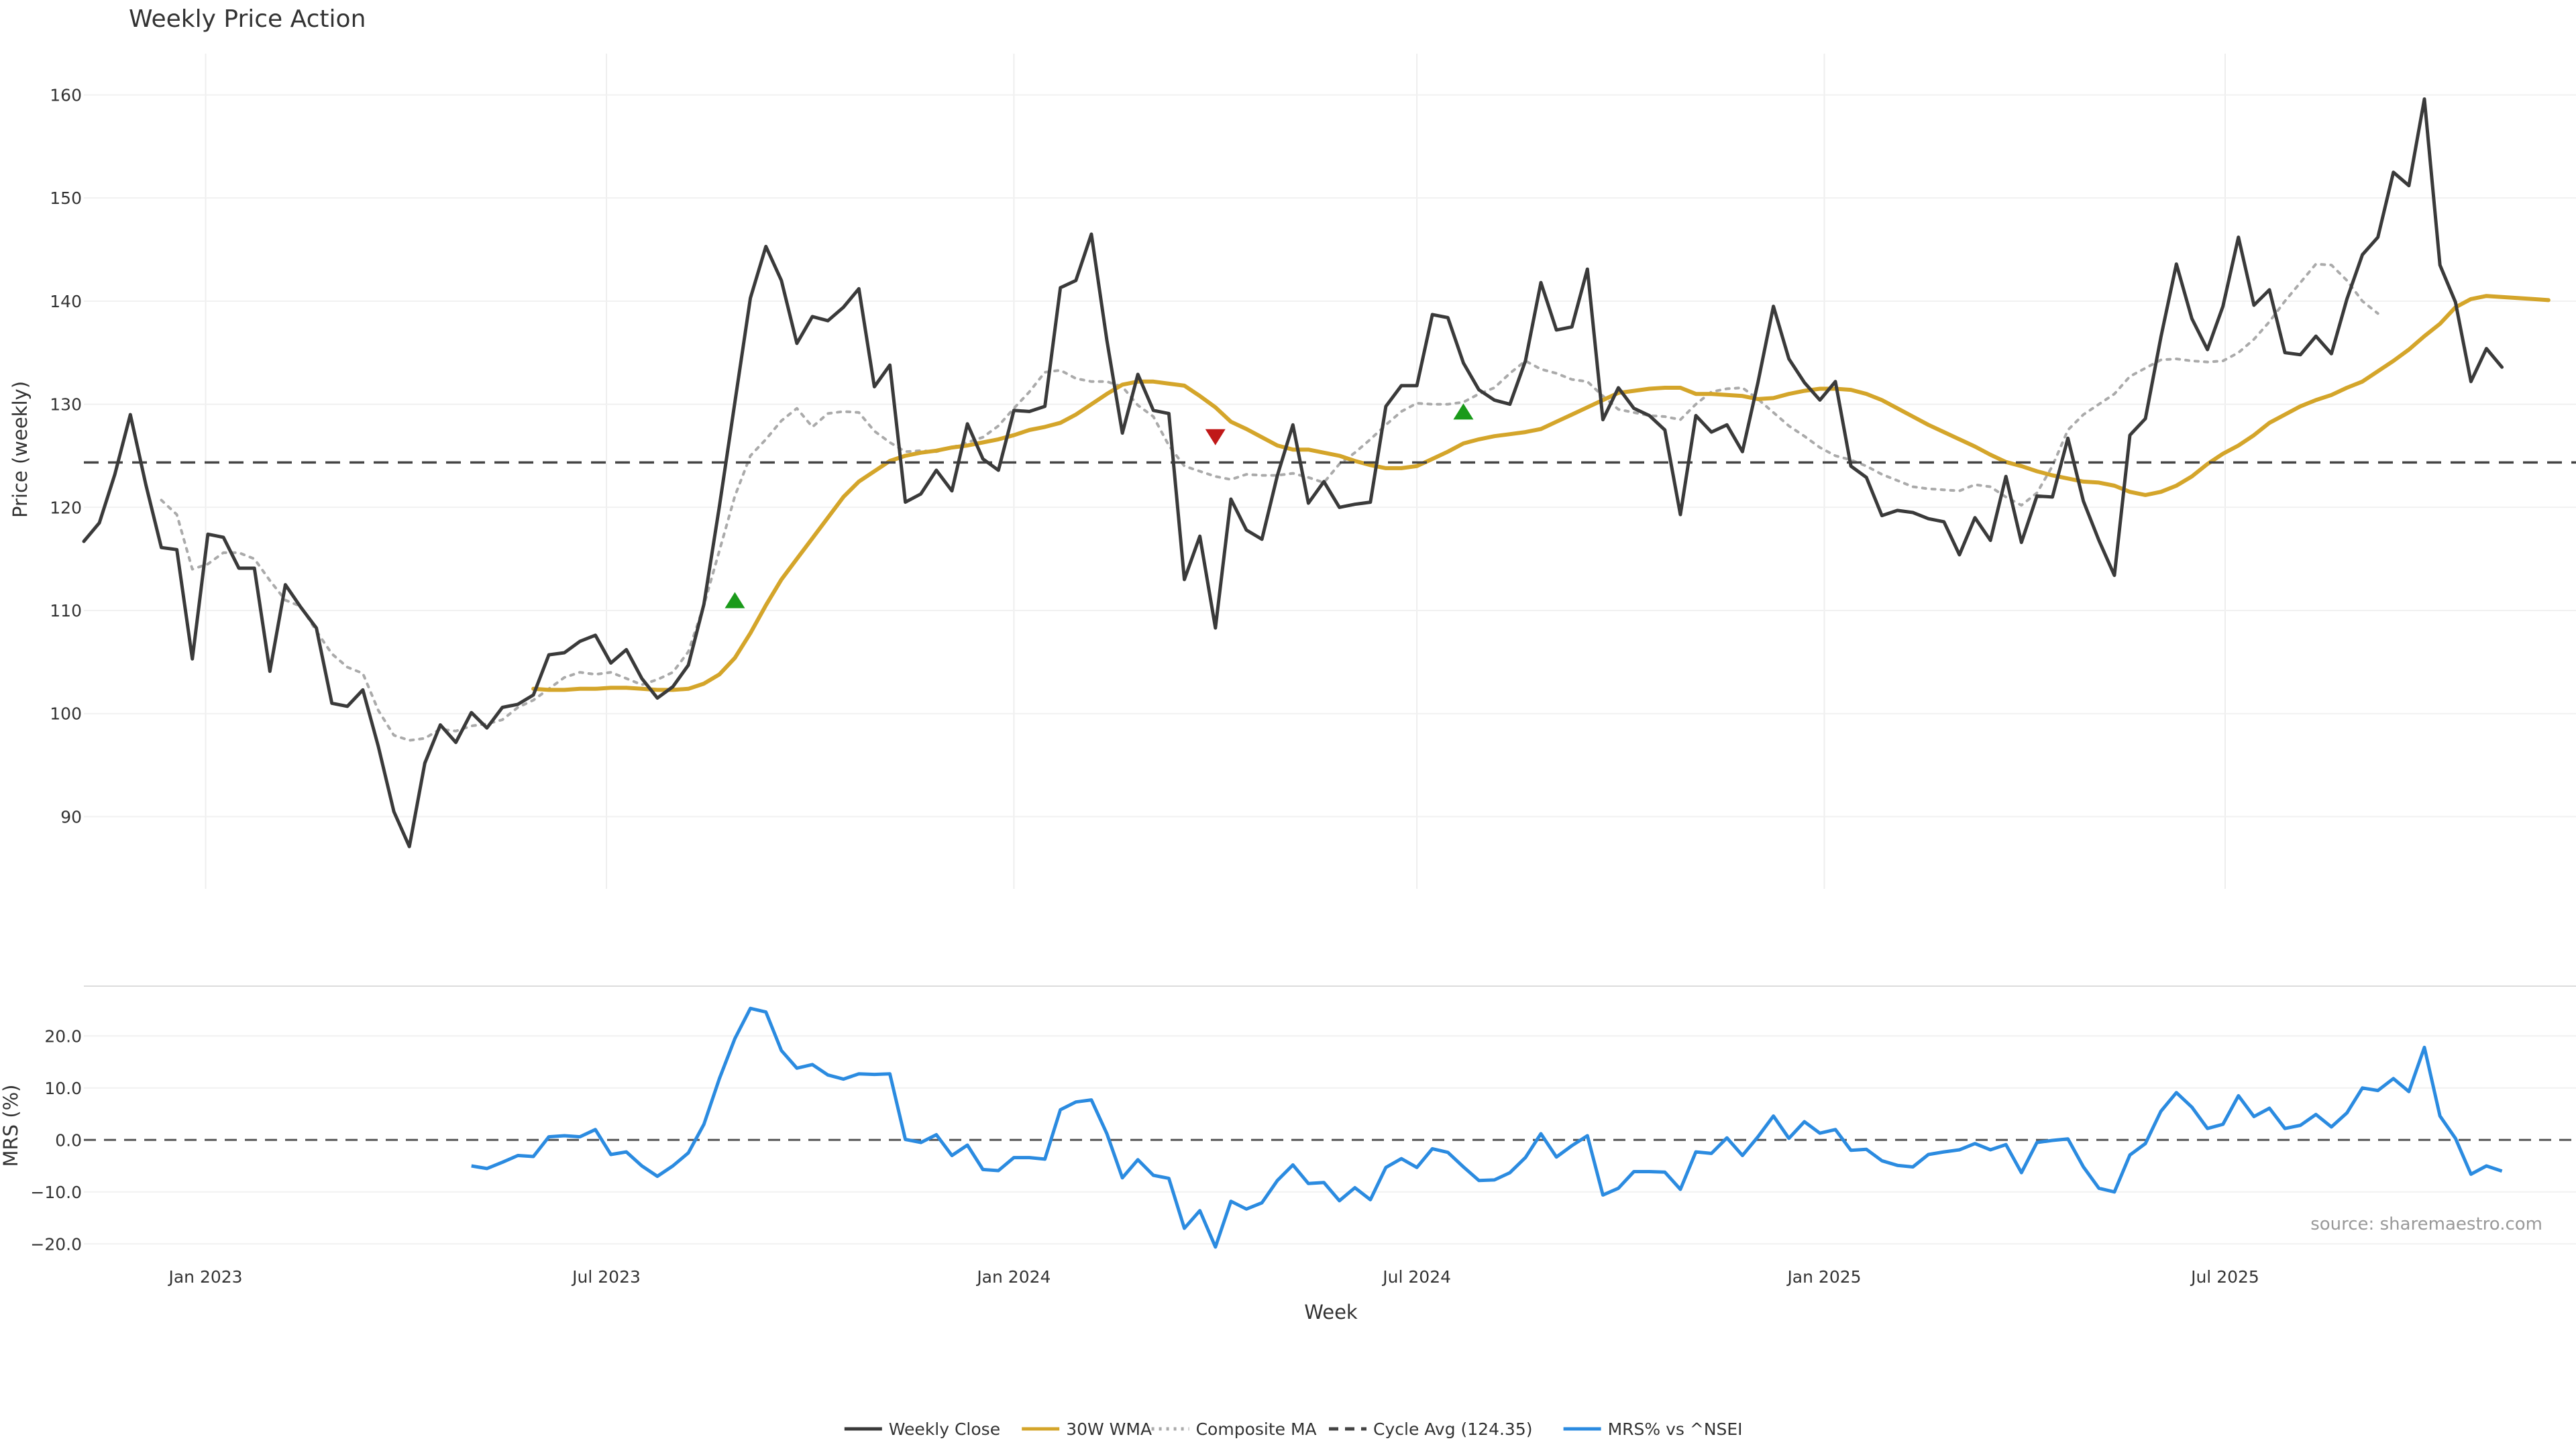 Image resolution: width=2576 pixels, height=1449 pixels. Describe the element at coordinates (71, 816) in the screenshot. I see `price-y-tick-label: 90` at that location.